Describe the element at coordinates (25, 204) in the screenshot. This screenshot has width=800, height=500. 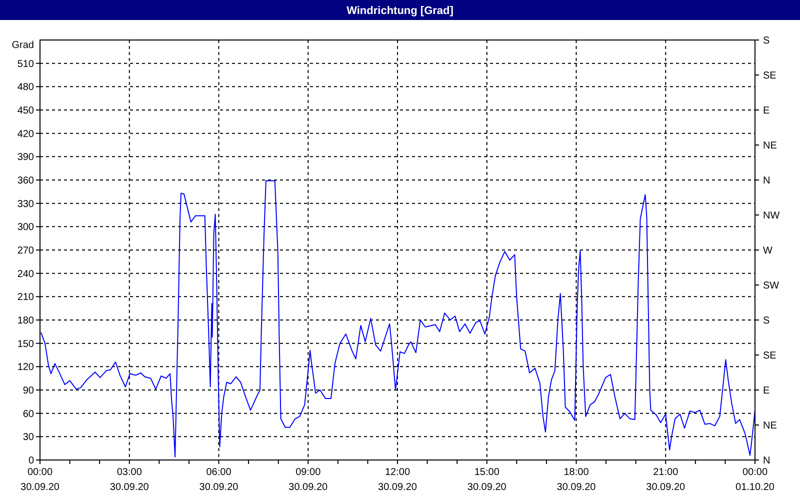
I see `y-tick-label: 330` at that location.